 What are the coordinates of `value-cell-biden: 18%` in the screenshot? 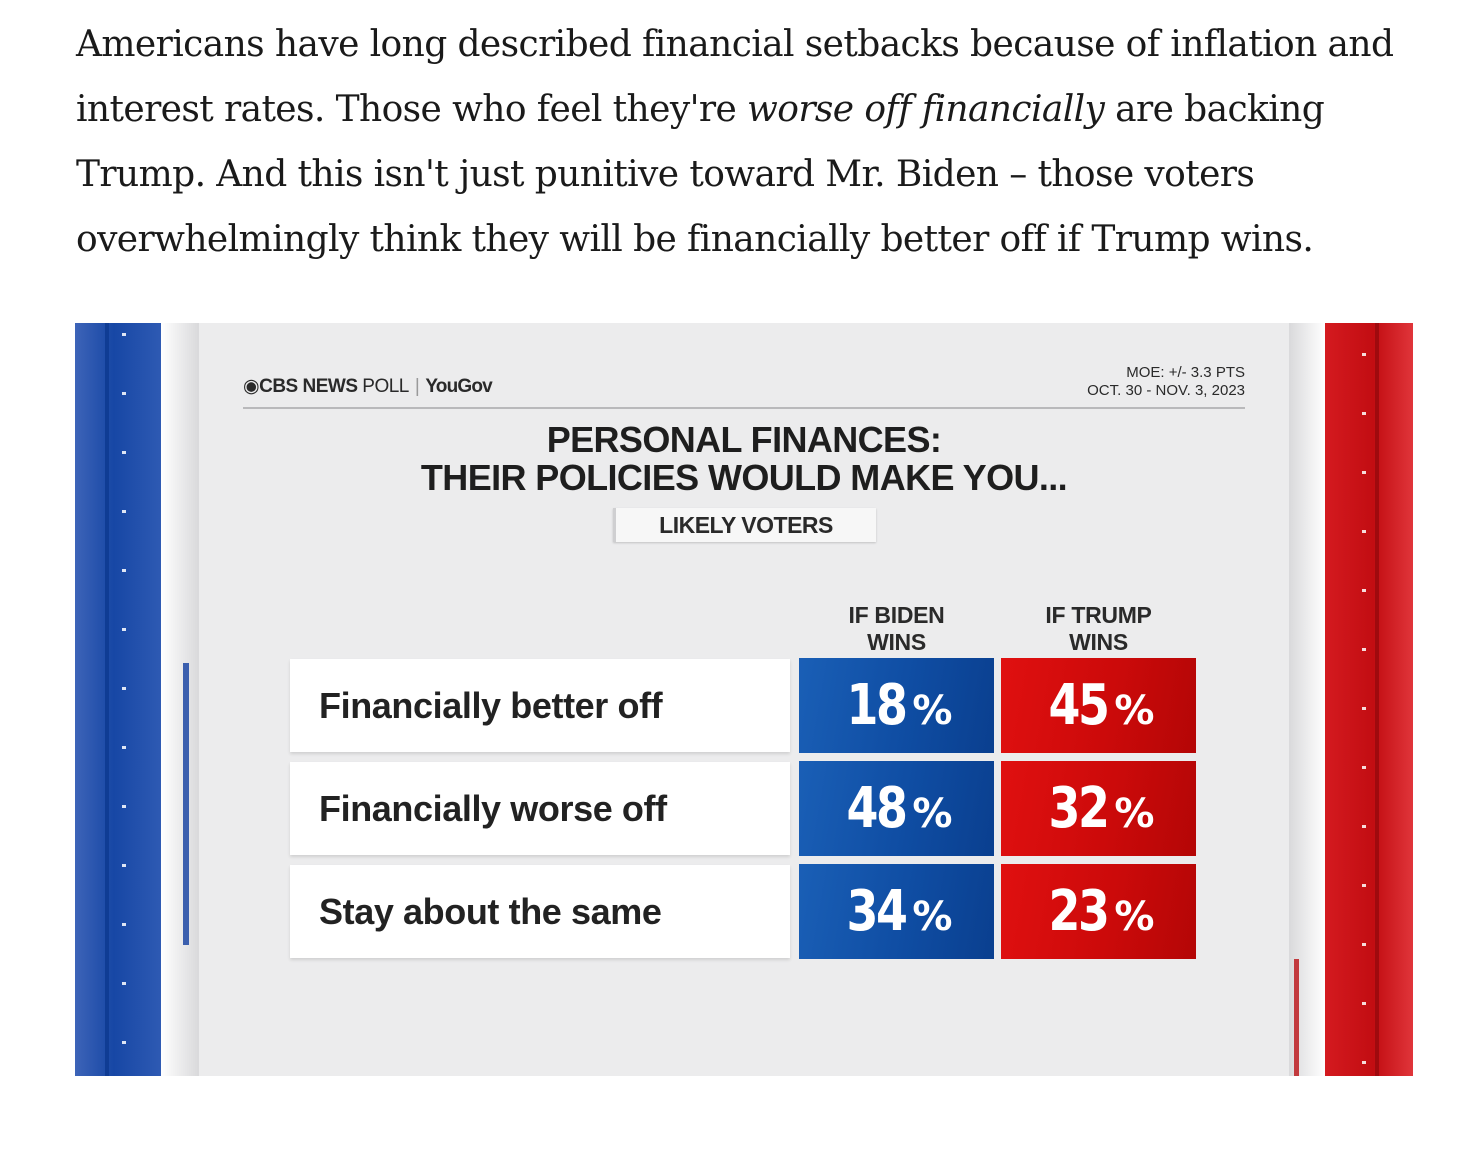 It's located at (896, 705).